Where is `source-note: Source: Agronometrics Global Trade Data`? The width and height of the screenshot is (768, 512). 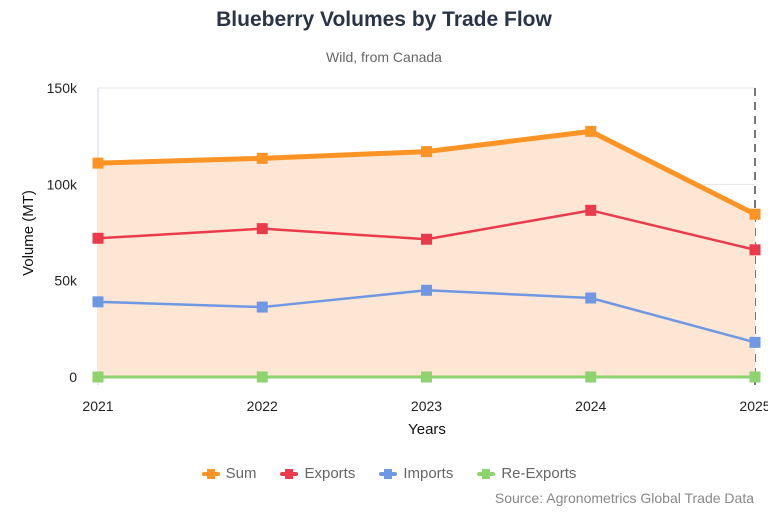
source-note: Source: Agronometrics Global Trade Data is located at coordinates (624, 498).